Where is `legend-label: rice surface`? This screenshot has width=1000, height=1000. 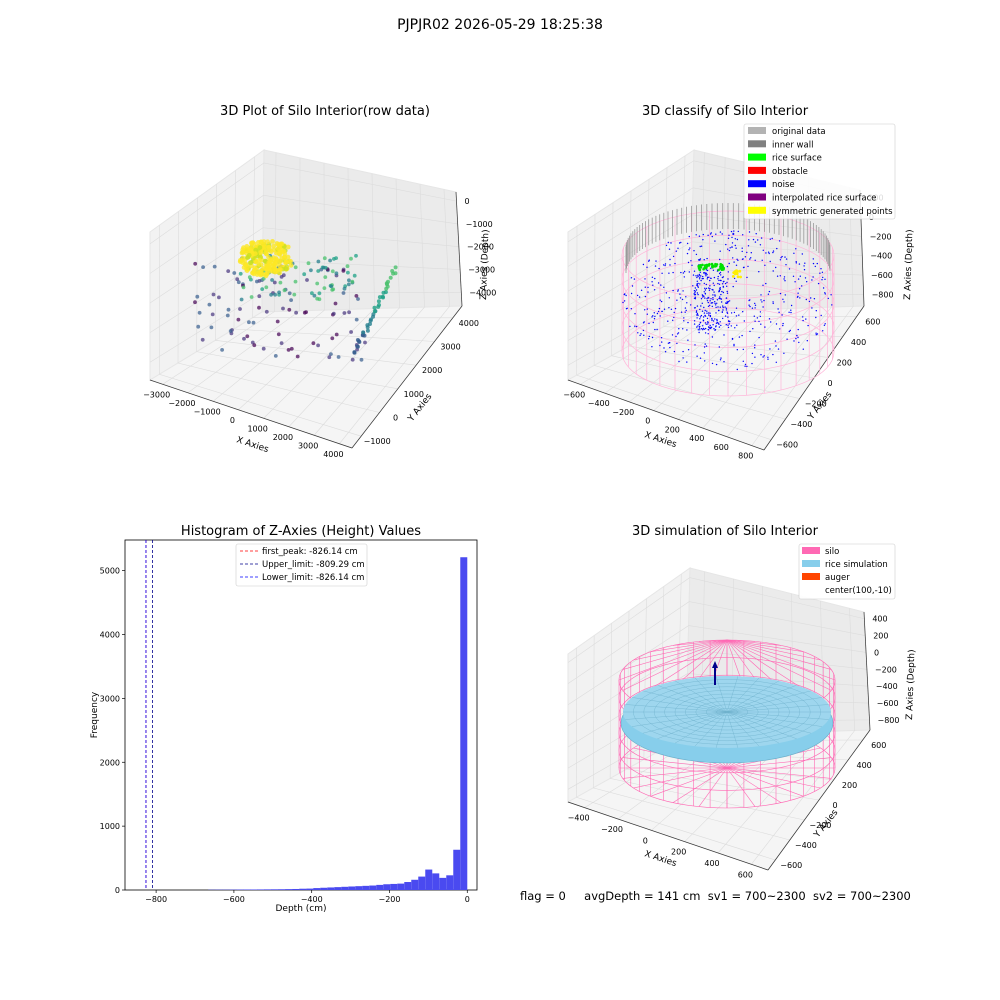
legend-label: rice surface is located at coordinates (797, 159).